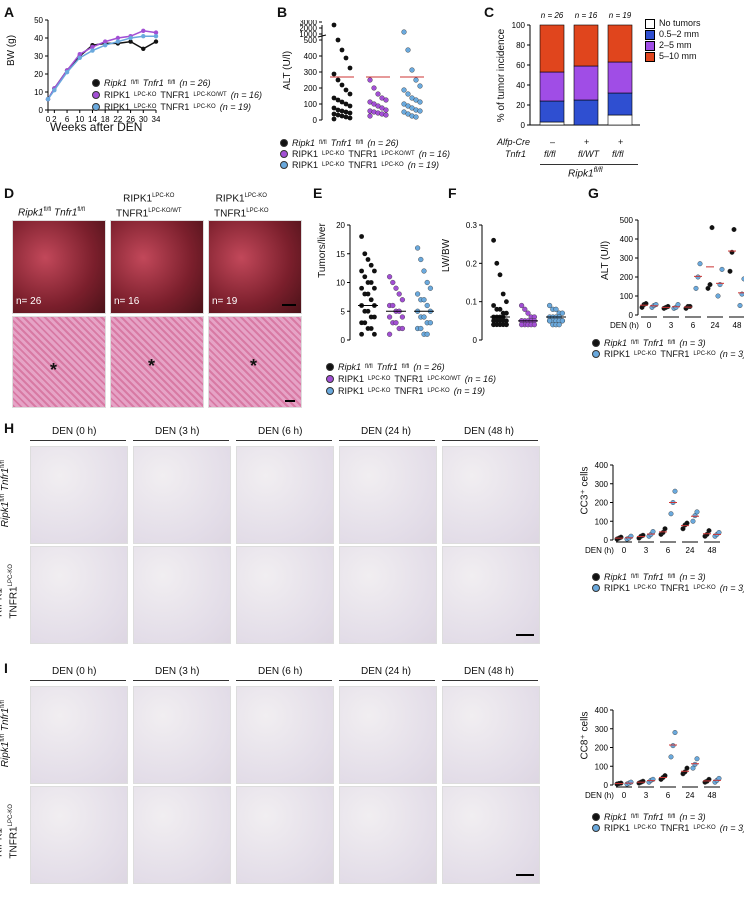 The image size is (744, 900). I want to click on axis-break, so click(322, 36).